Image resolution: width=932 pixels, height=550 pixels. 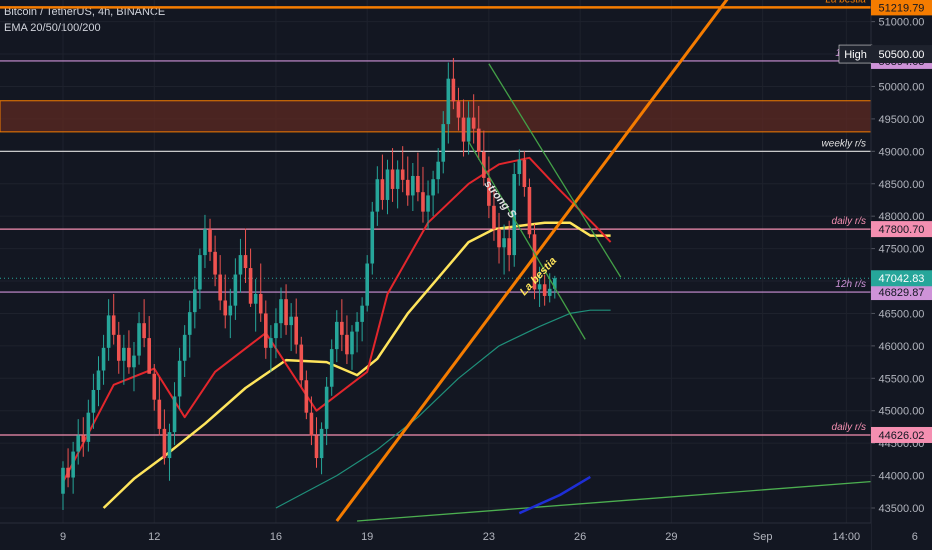 I want to click on indicator-legend: EMA 20/50/100/200, so click(x=52, y=28).